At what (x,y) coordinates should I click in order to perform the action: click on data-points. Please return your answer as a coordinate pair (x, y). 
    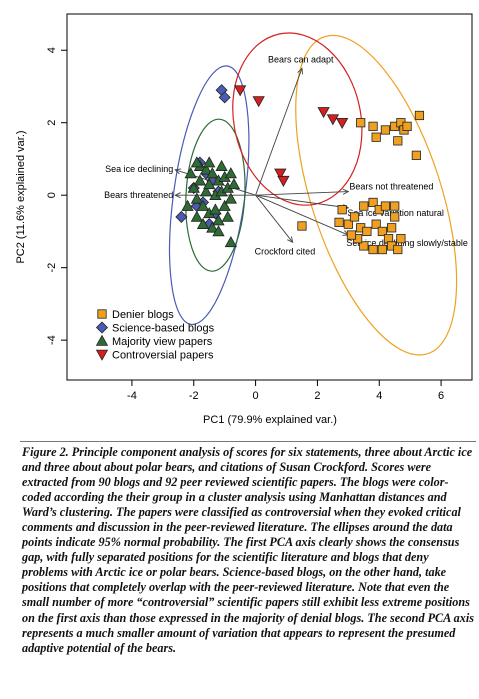
    Looking at the image, I should click on (300, 169).